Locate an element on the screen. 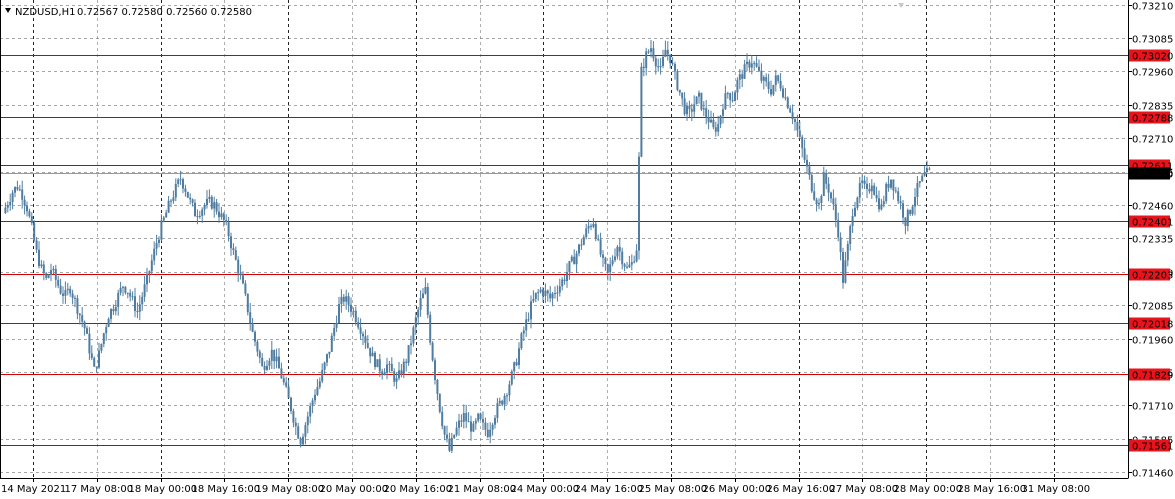  time-tick-label: 28 May 16:00 is located at coordinates (992, 489).